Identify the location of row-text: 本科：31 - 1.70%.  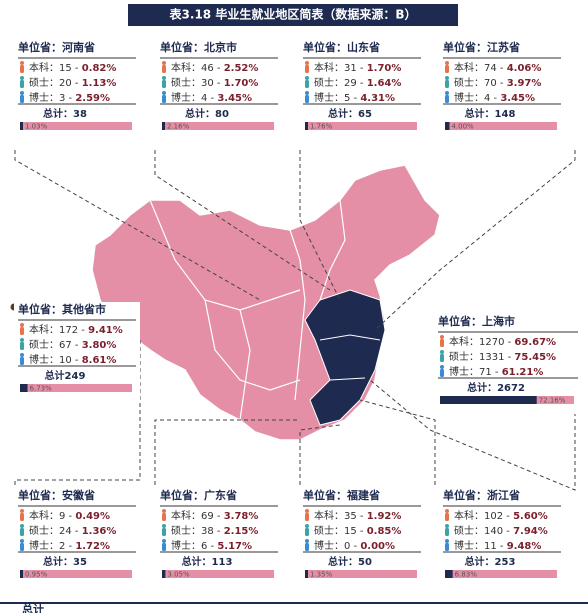
(357, 67).